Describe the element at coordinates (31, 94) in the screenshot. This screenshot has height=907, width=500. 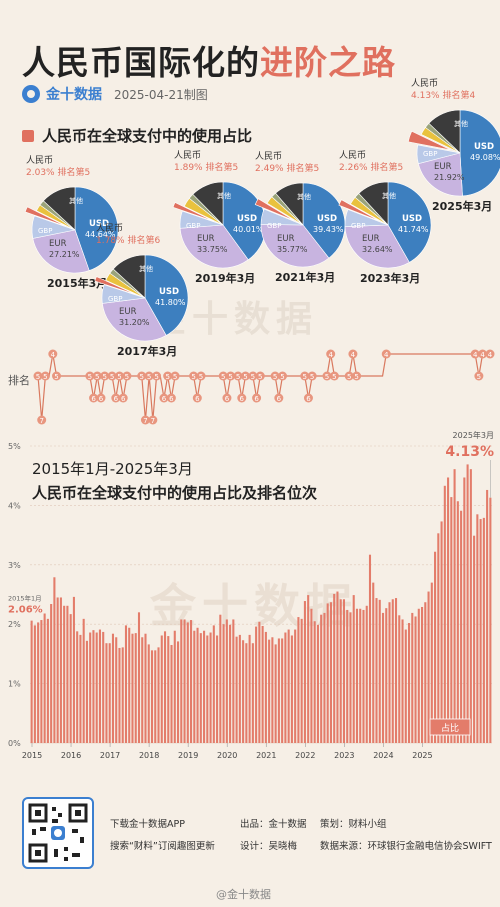
I see `brand-logo-icon` at that location.